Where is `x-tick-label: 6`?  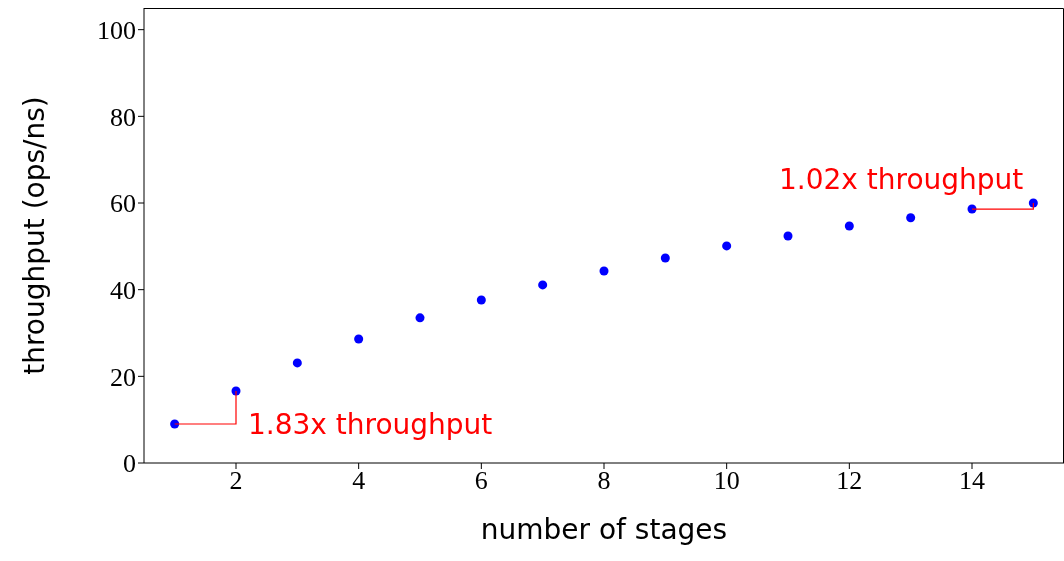 x-tick-label: 6 is located at coordinates (481, 481).